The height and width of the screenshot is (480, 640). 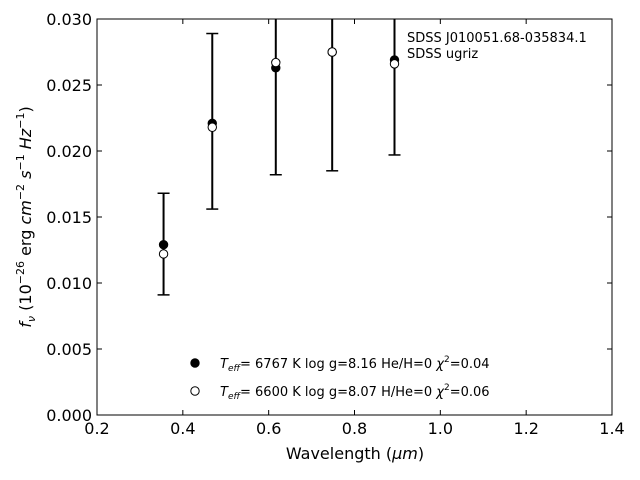 I want to click on x-tick-label: 1.4, so click(x=611, y=428).